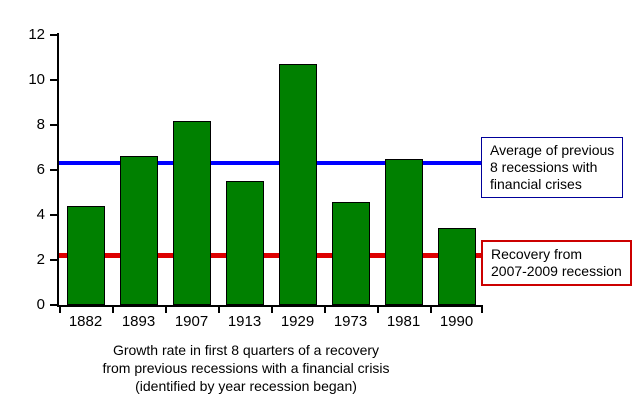 The width and height of the screenshot is (643, 412). Describe the element at coordinates (552, 150) in the screenshot. I see `average-line-label-text: Average of previous` at that location.